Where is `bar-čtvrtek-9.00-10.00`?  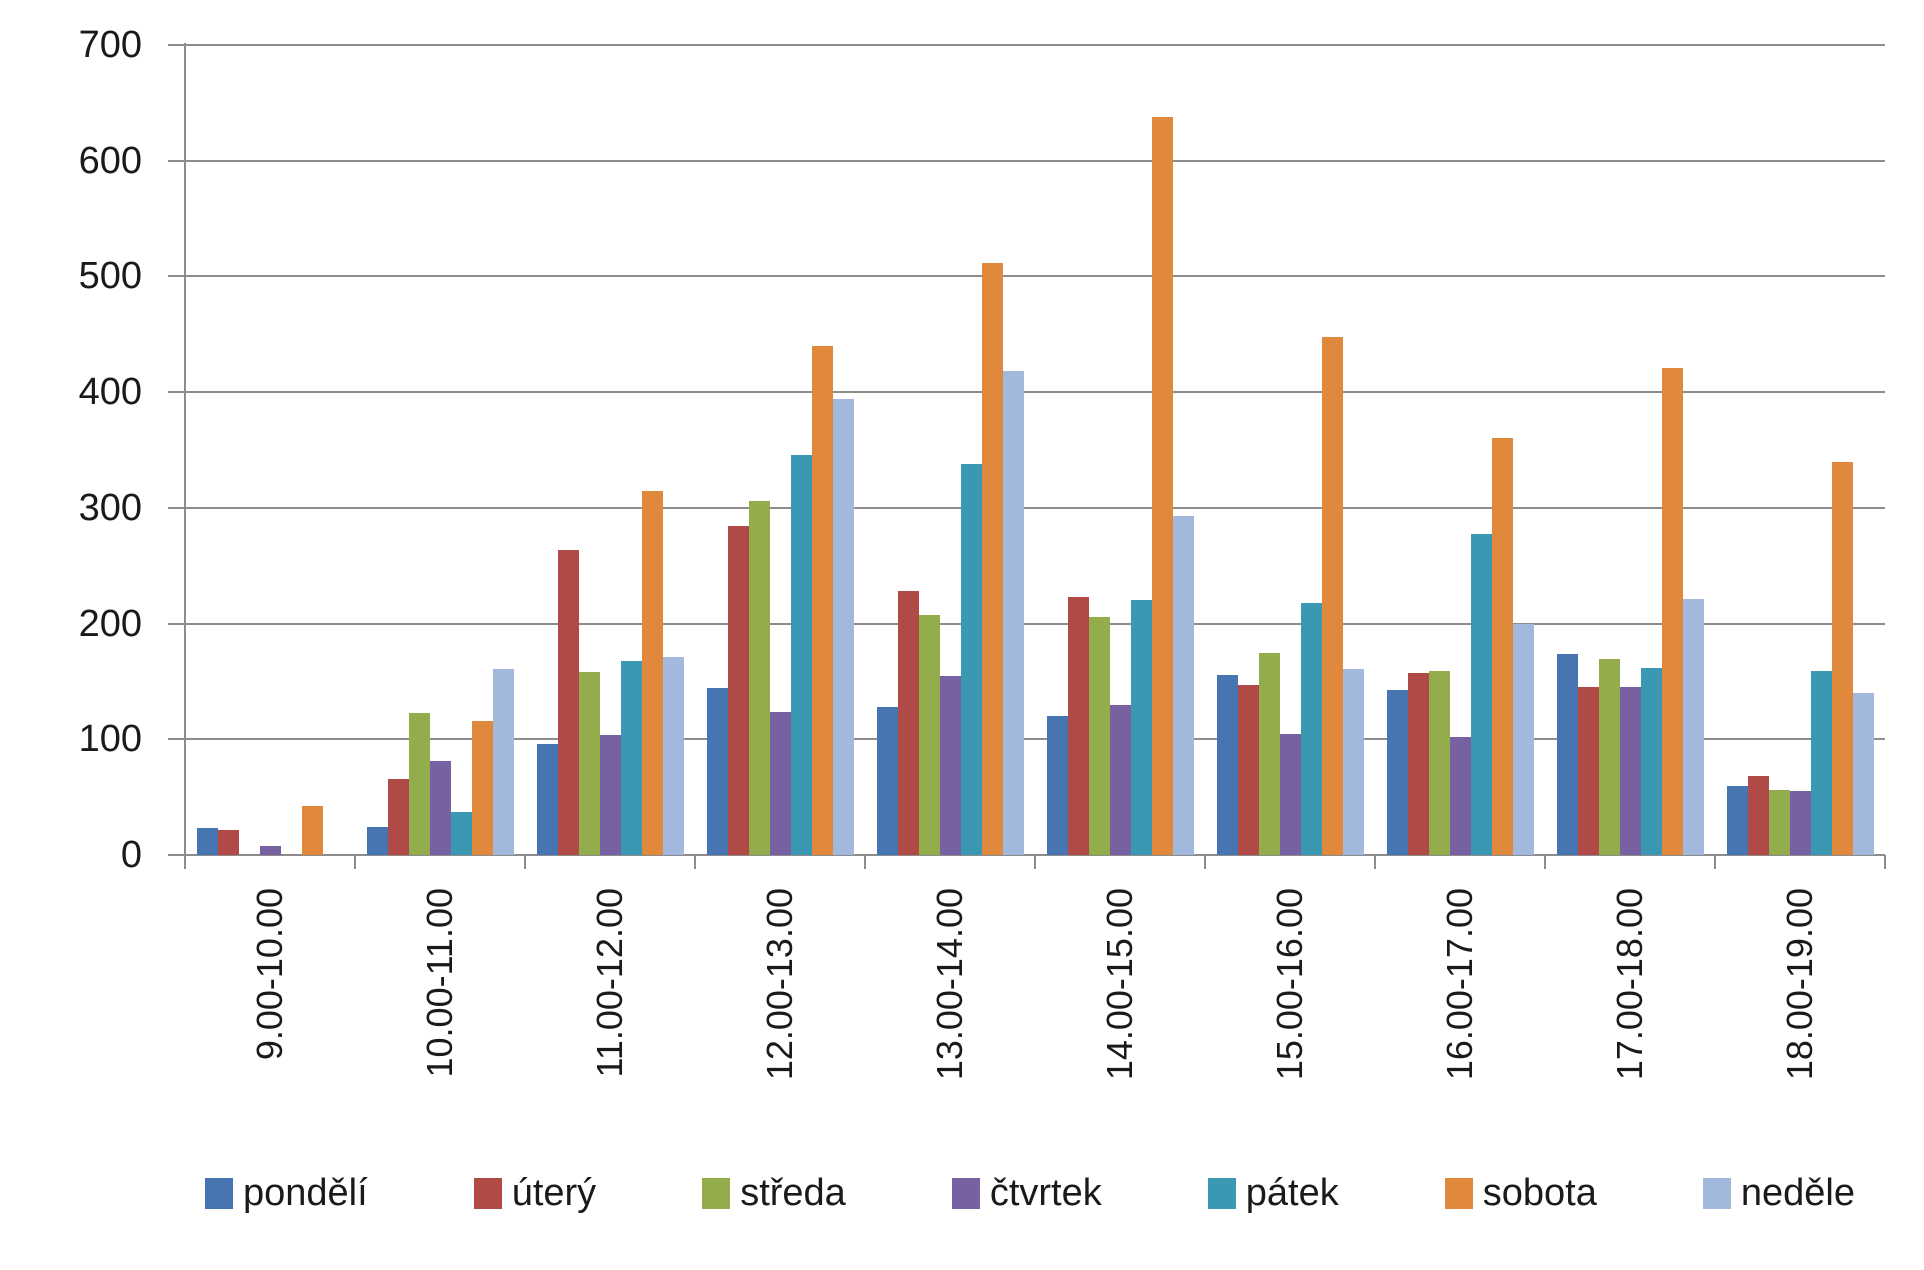
bar-čtvrtek-9.00-10.00 is located at coordinates (270, 850).